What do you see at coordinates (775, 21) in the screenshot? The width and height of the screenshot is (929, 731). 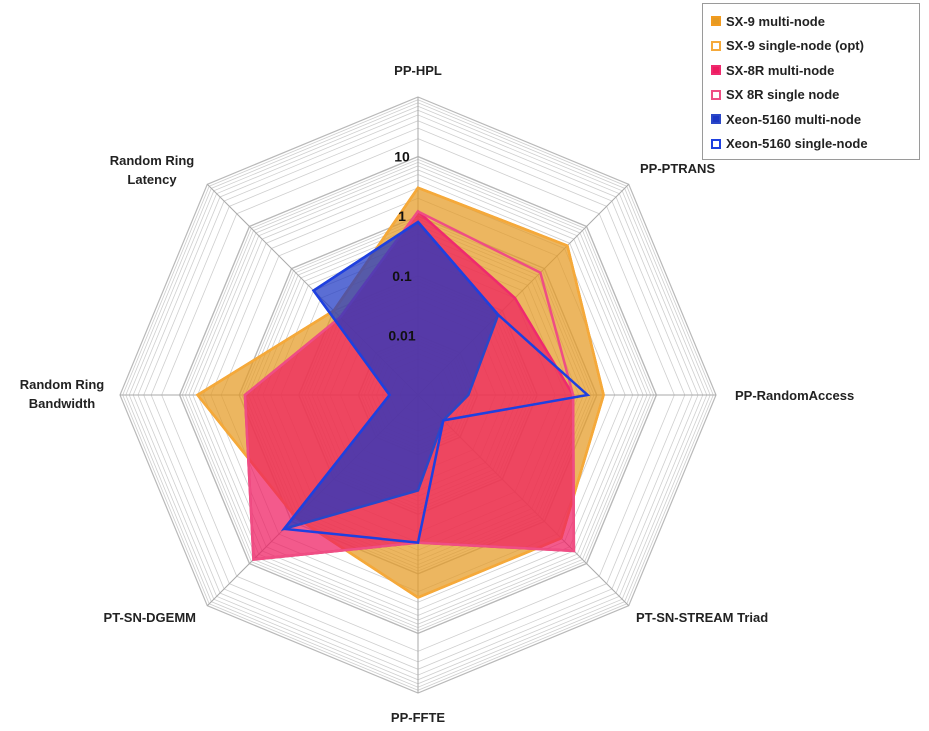 I see `legend-label: SX-9 multi-node` at bounding box center [775, 21].